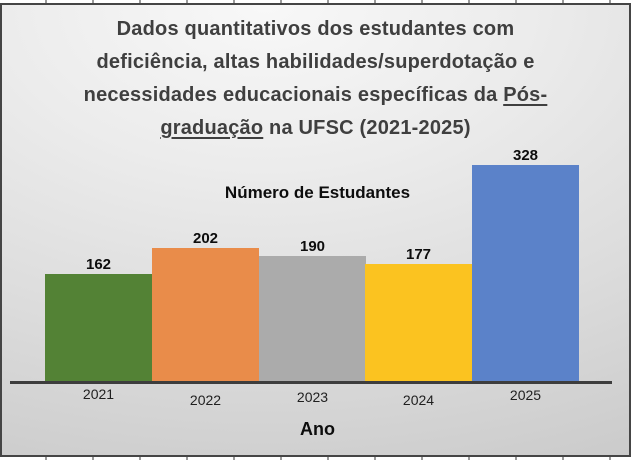 Image resolution: width=631 pixels, height=460 pixels. I want to click on title-text: na UFSC (2021-2025), so click(367, 128).